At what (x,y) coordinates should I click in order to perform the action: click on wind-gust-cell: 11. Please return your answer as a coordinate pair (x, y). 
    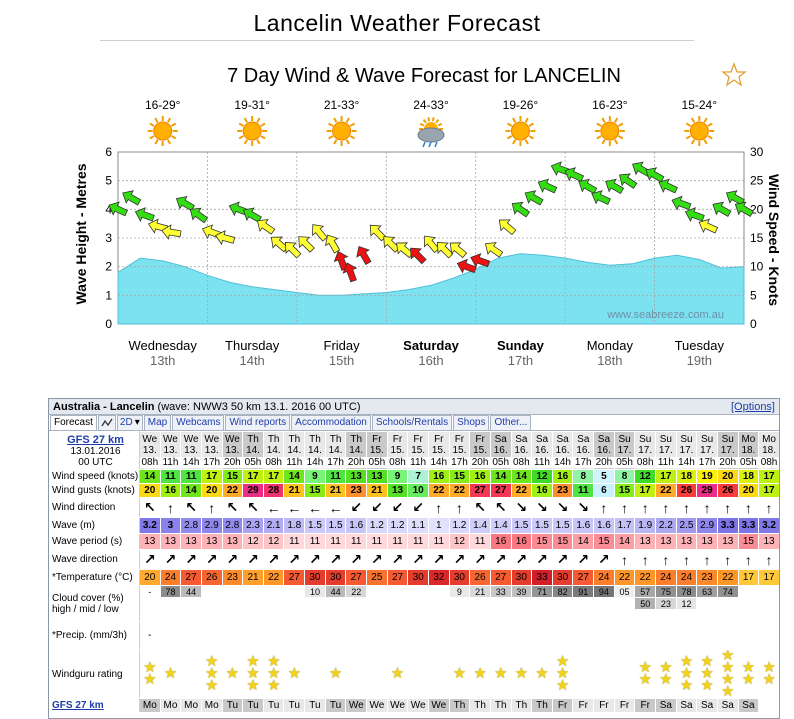
    Looking at the image, I should click on (583, 490).